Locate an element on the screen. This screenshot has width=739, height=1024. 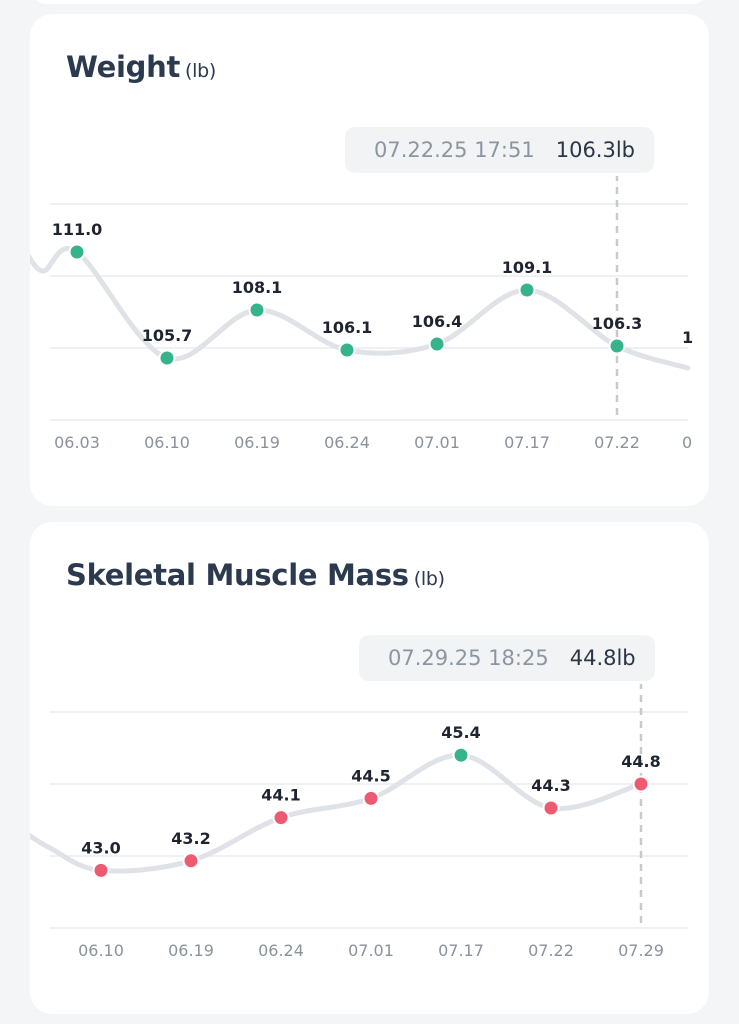
weight-value-label: 111.0 is located at coordinates (77, 229).